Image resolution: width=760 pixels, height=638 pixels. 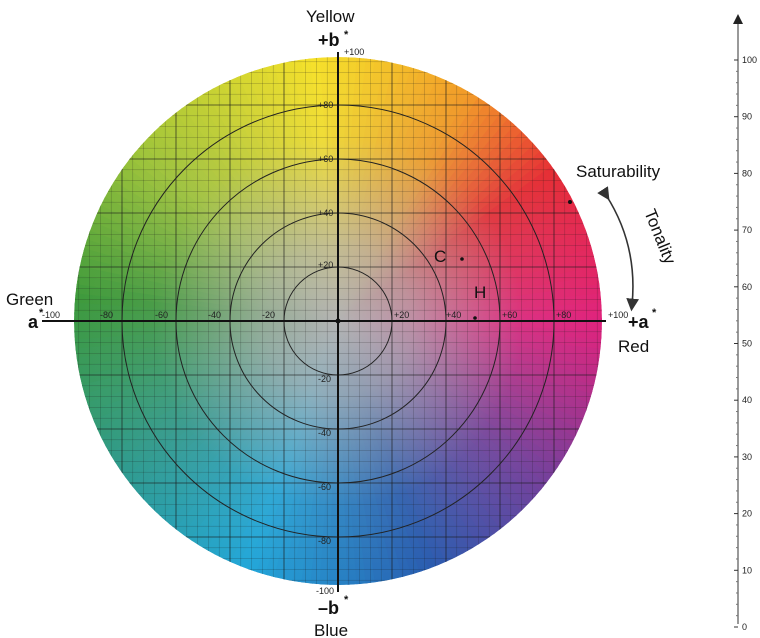 What do you see at coordinates (509, 315) in the screenshot?
I see `tick-right-60: +60` at bounding box center [509, 315].